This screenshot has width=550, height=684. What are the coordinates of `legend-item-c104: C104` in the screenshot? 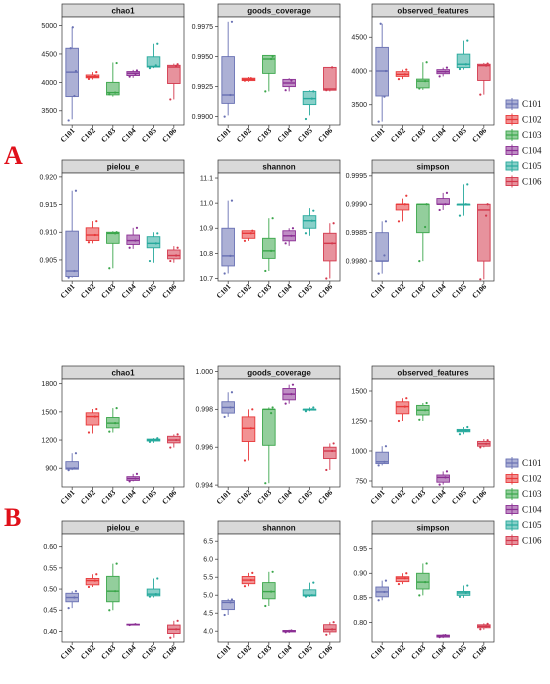 It's located at (523, 150).